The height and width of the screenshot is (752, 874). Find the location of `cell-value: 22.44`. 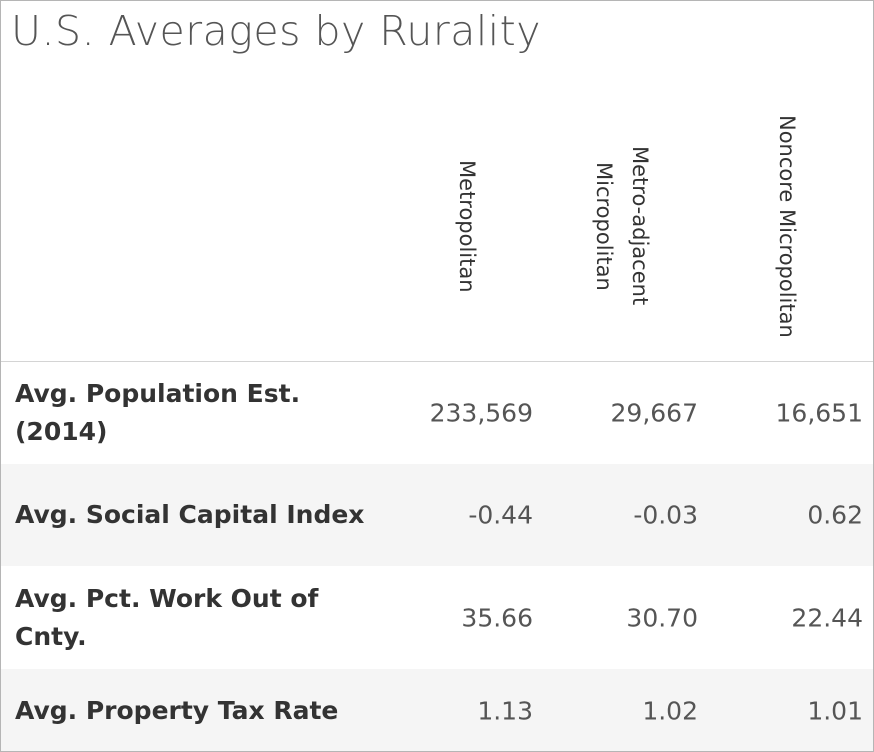

cell-value: 22.44 is located at coordinates (827, 617).